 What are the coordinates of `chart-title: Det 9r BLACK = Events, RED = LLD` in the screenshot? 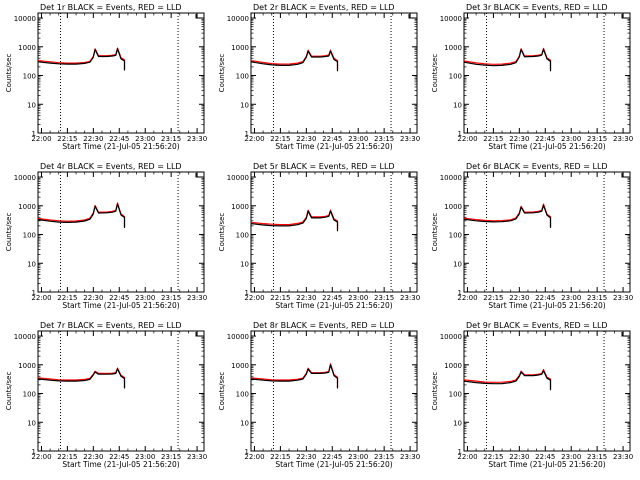 It's located at (537, 325).